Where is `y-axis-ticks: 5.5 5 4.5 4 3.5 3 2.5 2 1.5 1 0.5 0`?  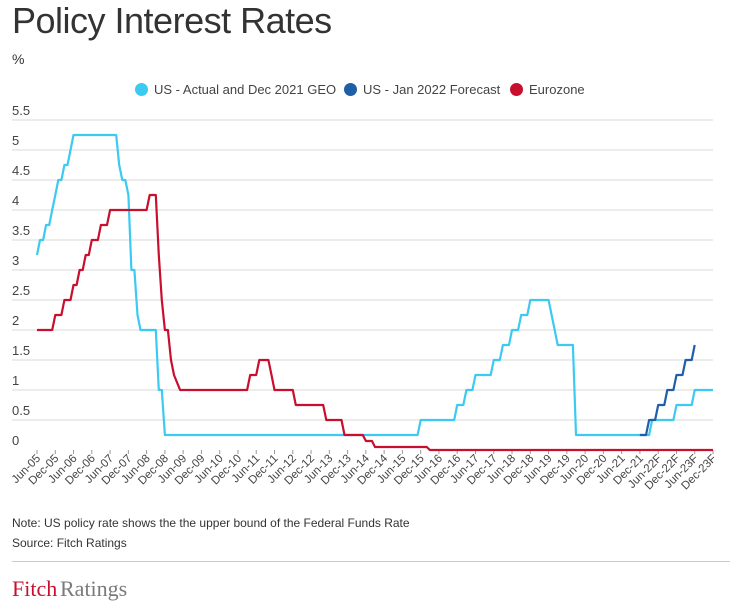 y-axis-ticks: 5.5 5 4.5 4 3.5 3 2.5 2 1.5 1 0.5 0 is located at coordinates (21, 275).